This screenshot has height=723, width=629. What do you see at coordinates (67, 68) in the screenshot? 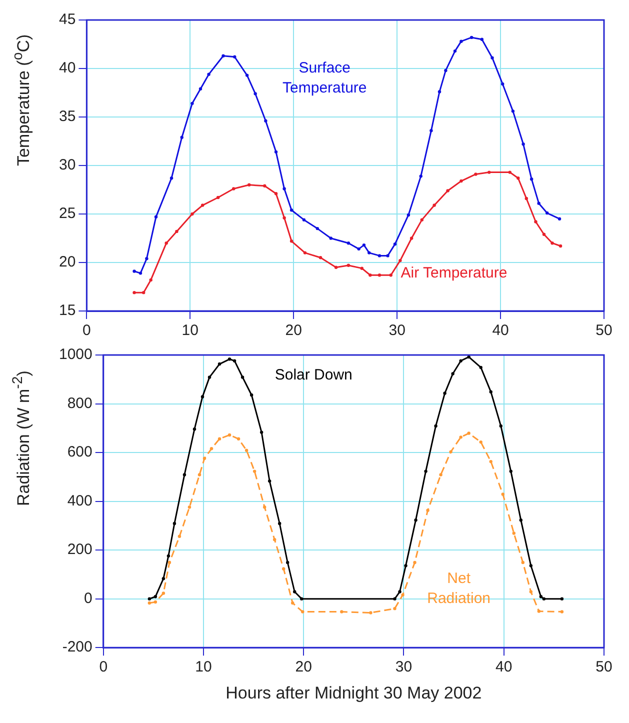
I see `y-tick-label: 40` at bounding box center [67, 68].